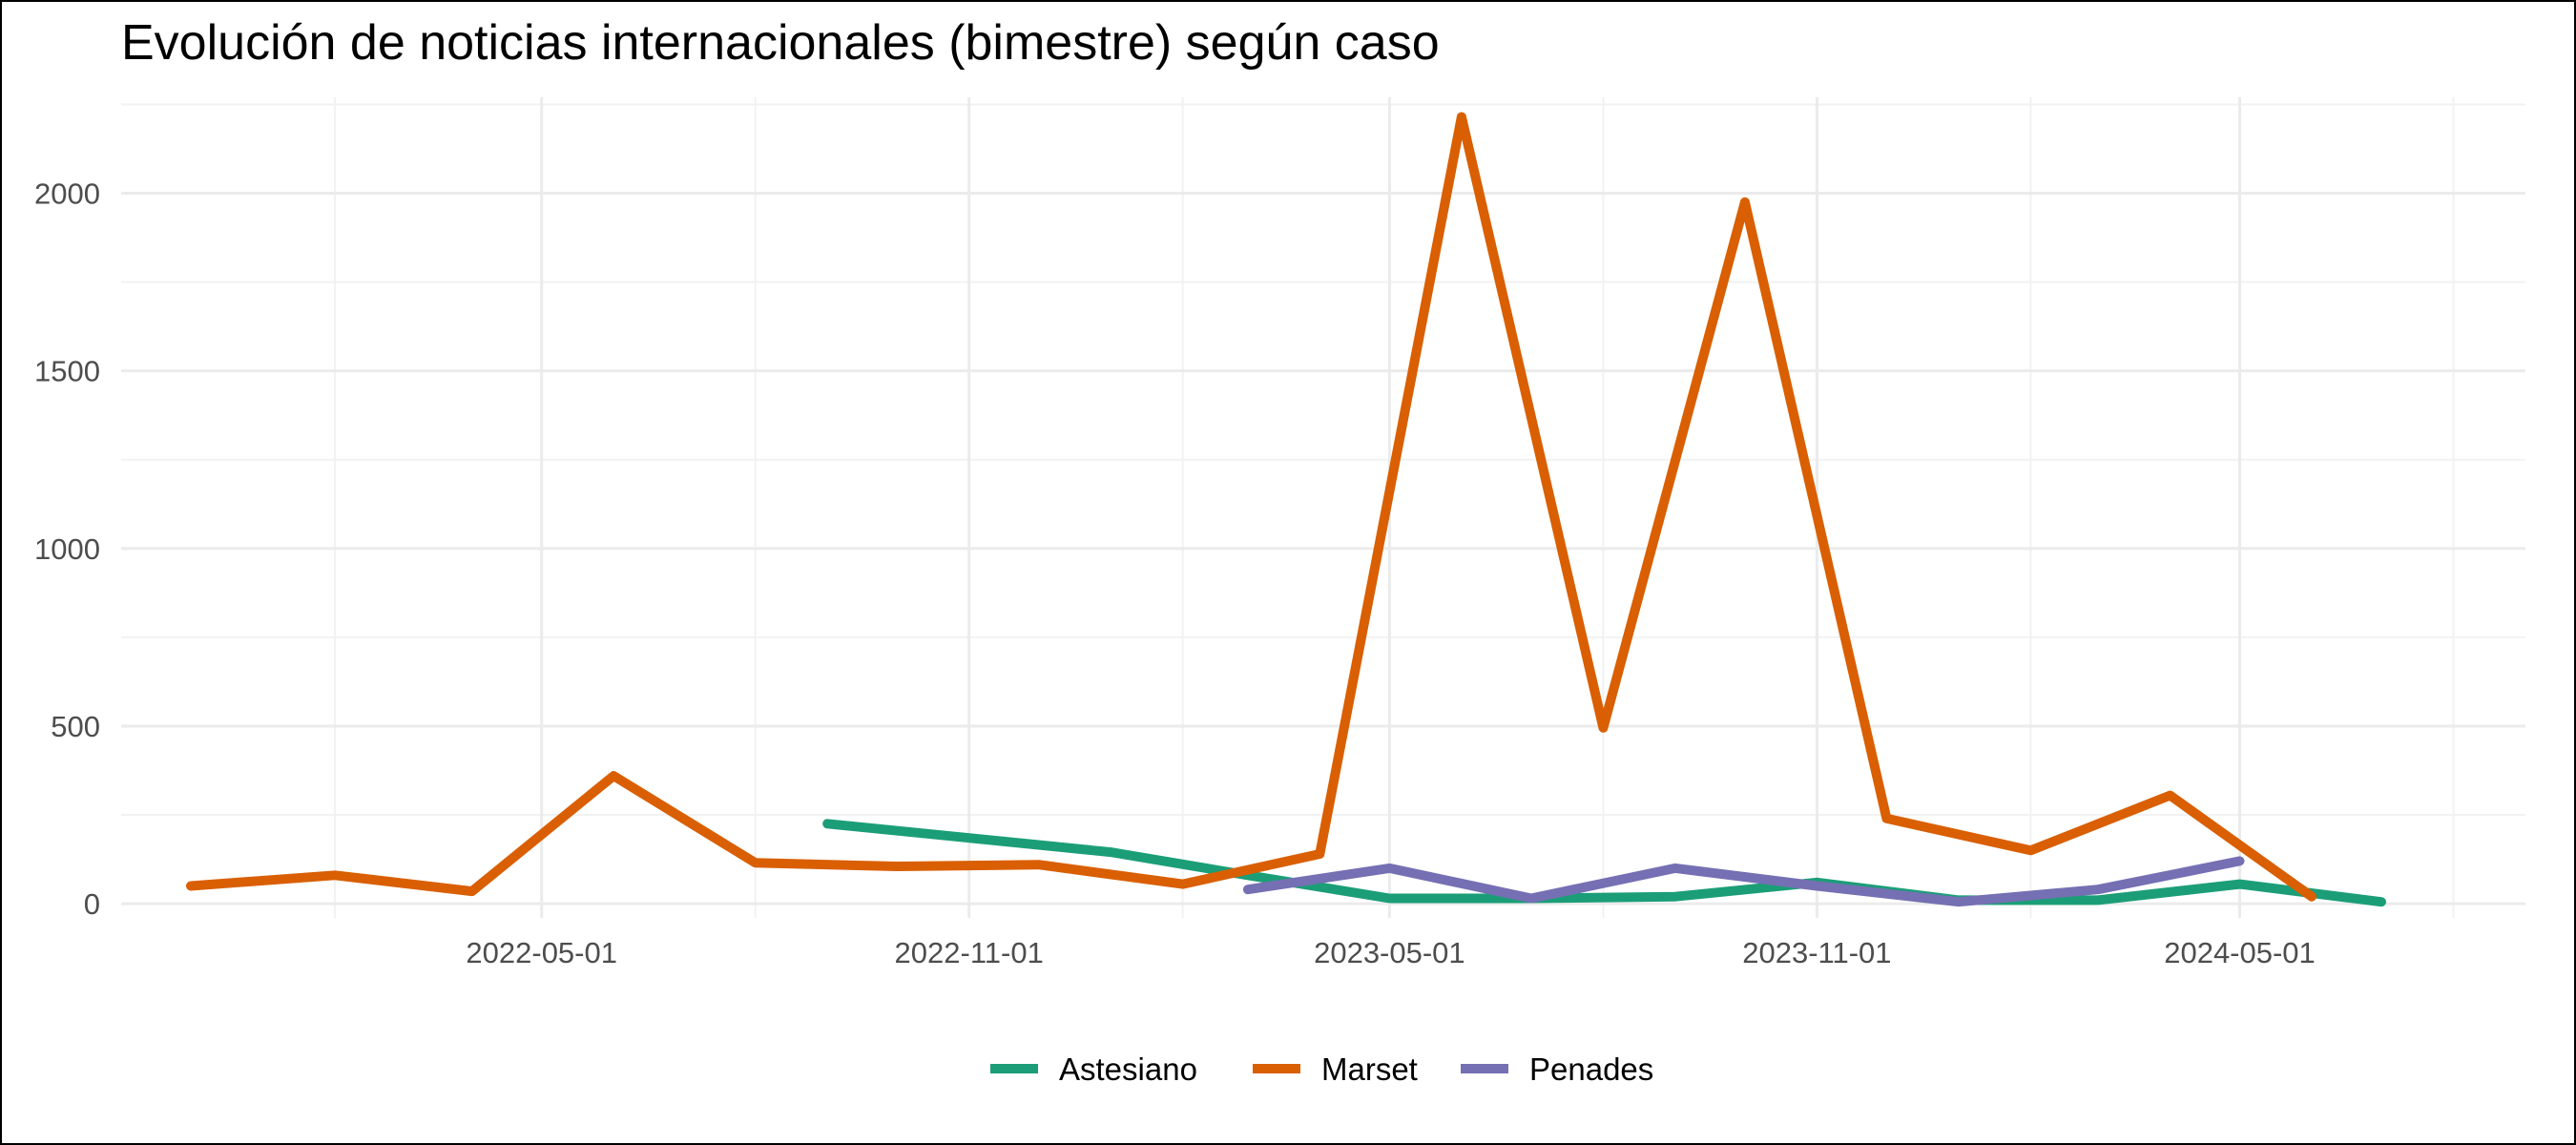 This screenshot has height=1145, width=2576. I want to click on legend-label-penades: Penades, so click(1591, 1069).